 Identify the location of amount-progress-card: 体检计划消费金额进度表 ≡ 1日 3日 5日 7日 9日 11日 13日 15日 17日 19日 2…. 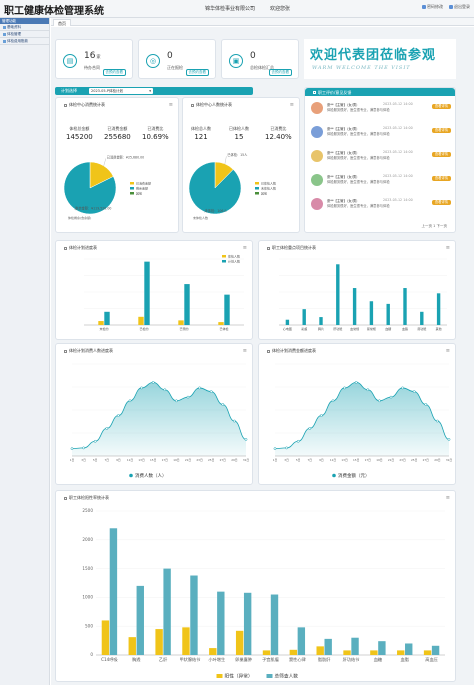
(357, 414).